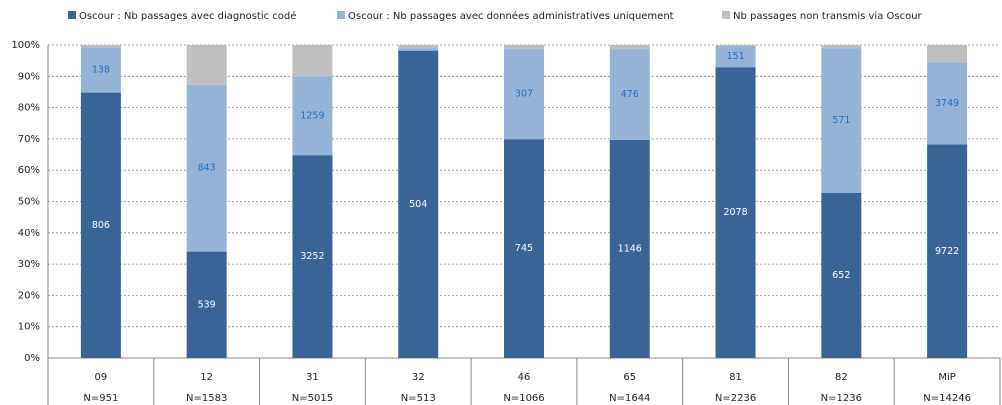 The image size is (1002, 405). What do you see at coordinates (947, 398) in the screenshot?
I see `x-total-label: N=14246` at bounding box center [947, 398].